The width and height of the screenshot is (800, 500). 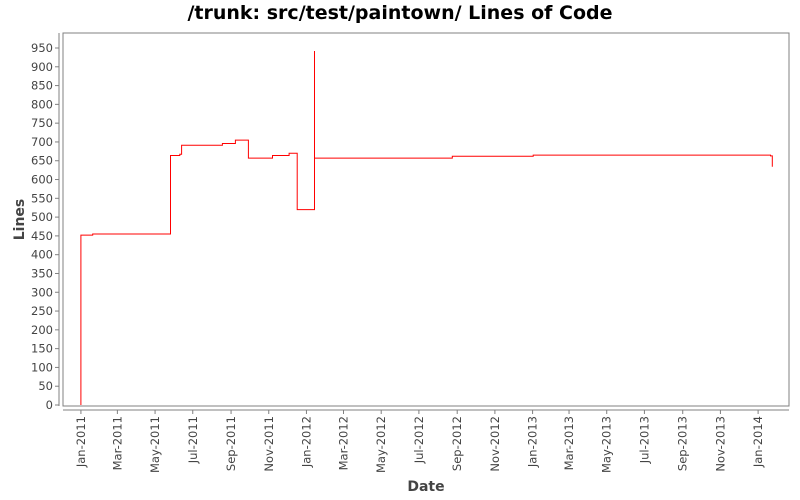 What do you see at coordinates (231, 443) in the screenshot?
I see `x-tick-label: Sep-2011` at bounding box center [231, 443].